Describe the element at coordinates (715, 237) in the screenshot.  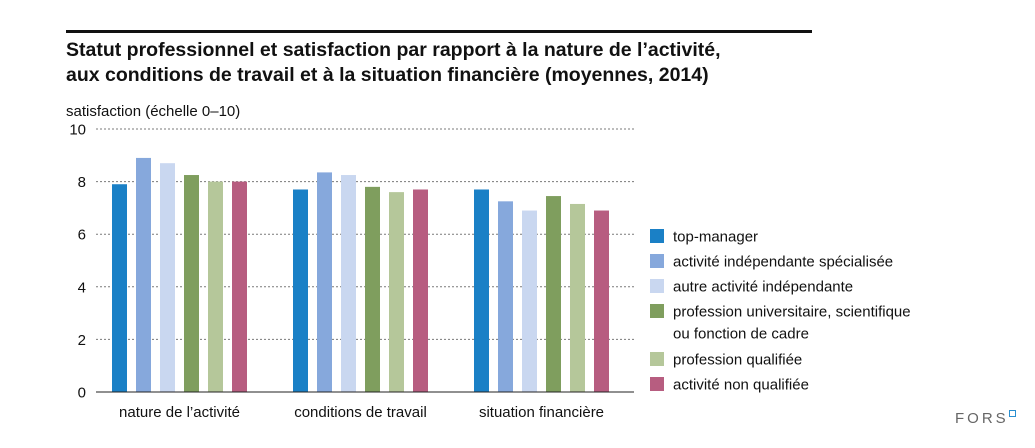
I see `legend-label: top-manager` at that location.